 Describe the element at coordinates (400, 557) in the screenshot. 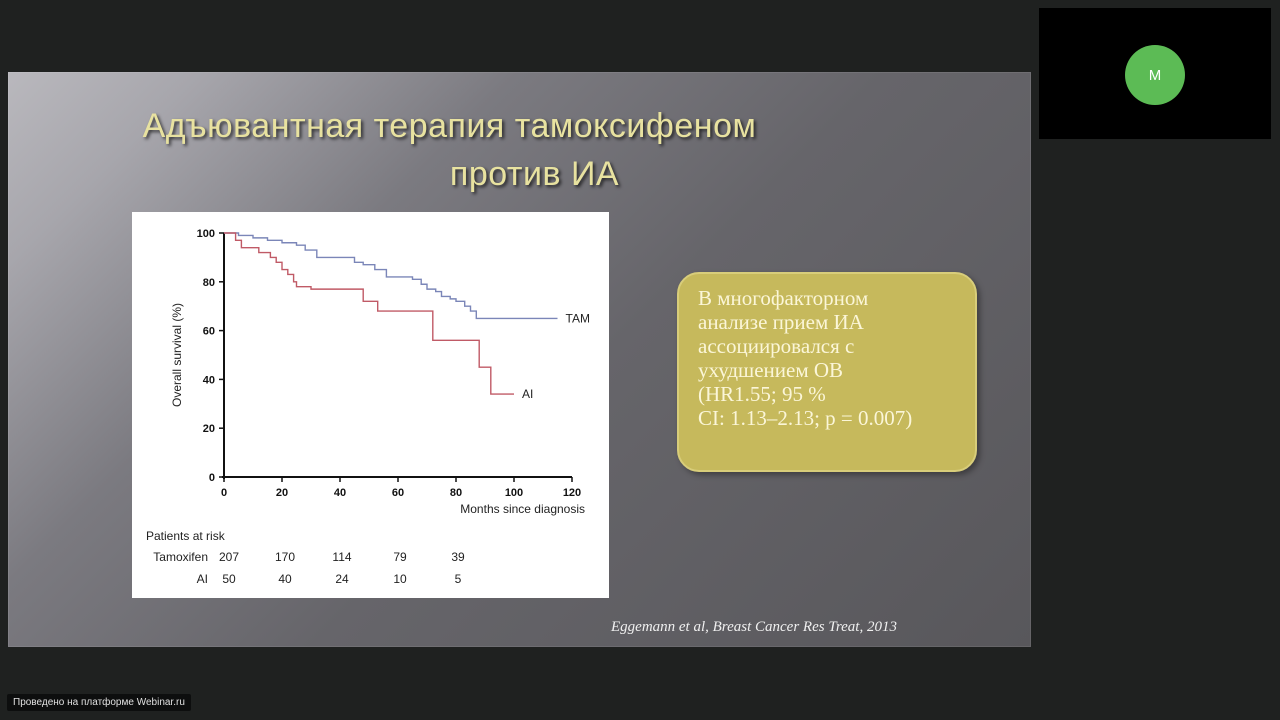

I see `risk-table-value: 79` at that location.